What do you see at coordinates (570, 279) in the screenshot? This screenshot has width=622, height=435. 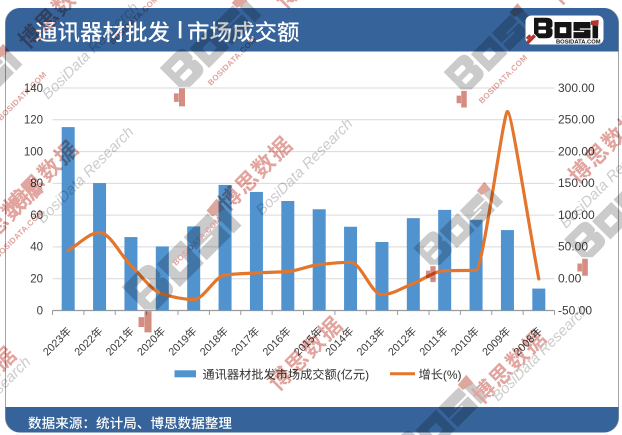 I see `svg-text: 0.00` at bounding box center [570, 279].